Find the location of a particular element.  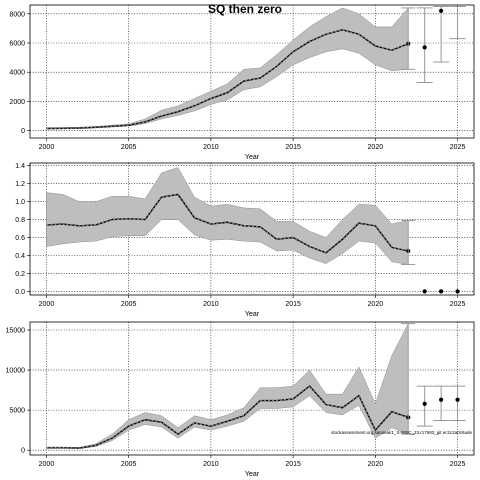

chart-title: SQ then zero is located at coordinates (245, 9).